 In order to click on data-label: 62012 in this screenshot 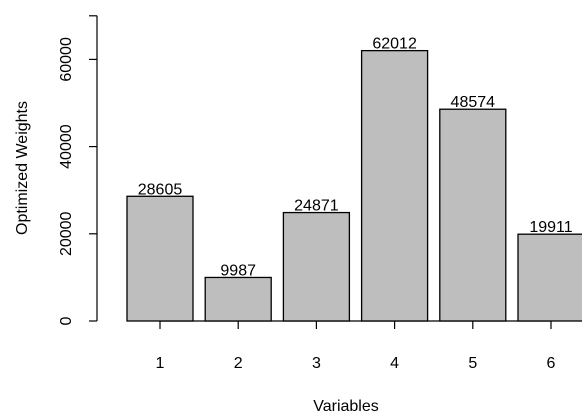, I will do `click(394, 44)`.